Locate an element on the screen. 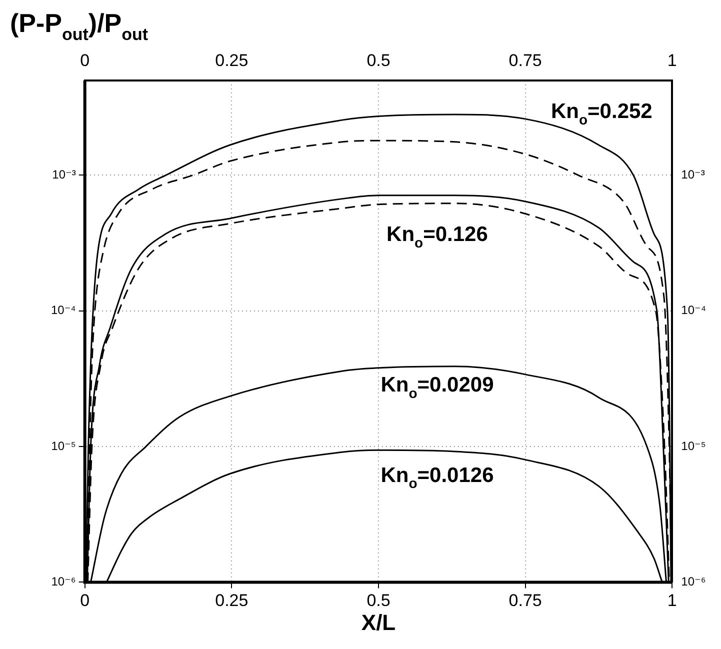  x2-tick-label: 0.25 is located at coordinates (231, 60).